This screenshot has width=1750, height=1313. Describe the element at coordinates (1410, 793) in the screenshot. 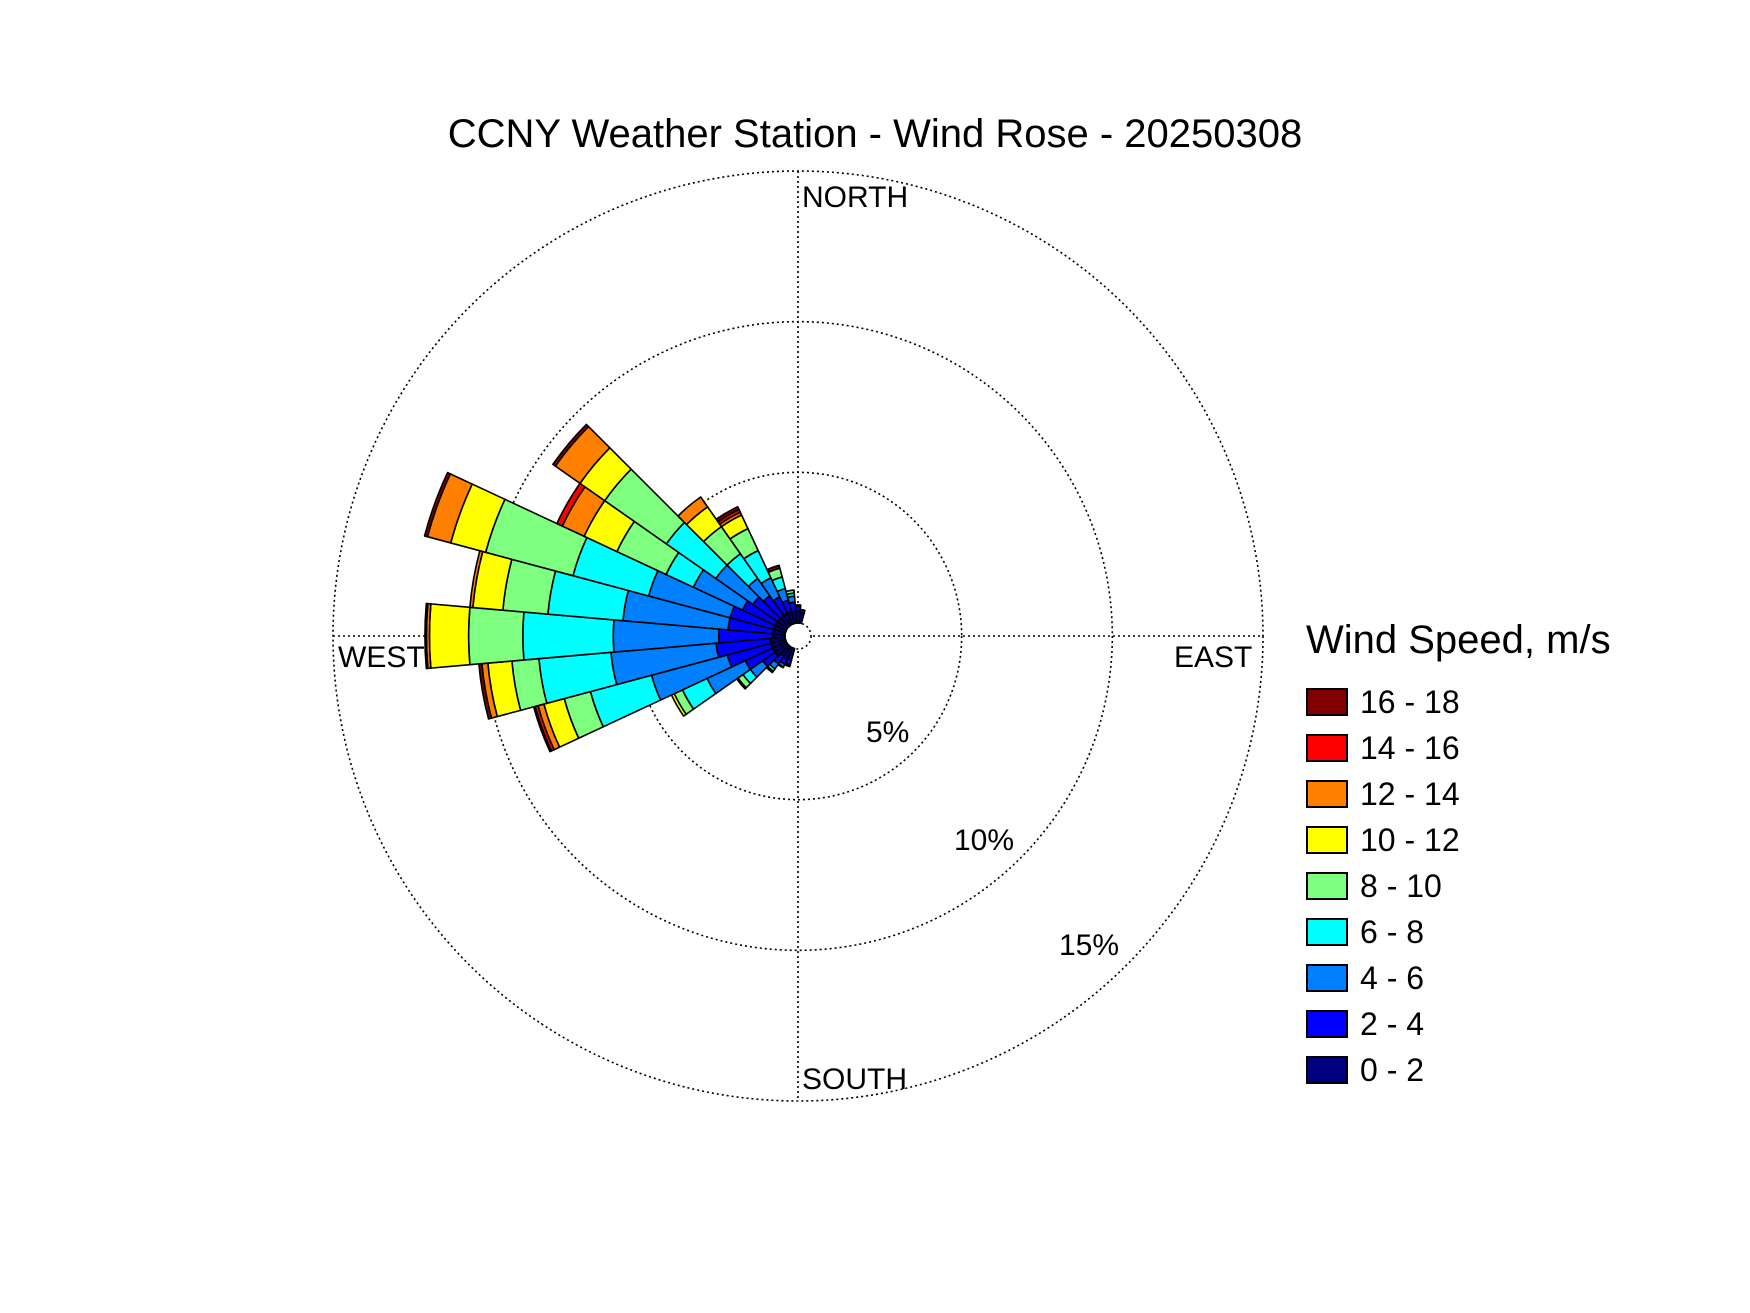

I see `legend-label: 12 - 14` at that location.